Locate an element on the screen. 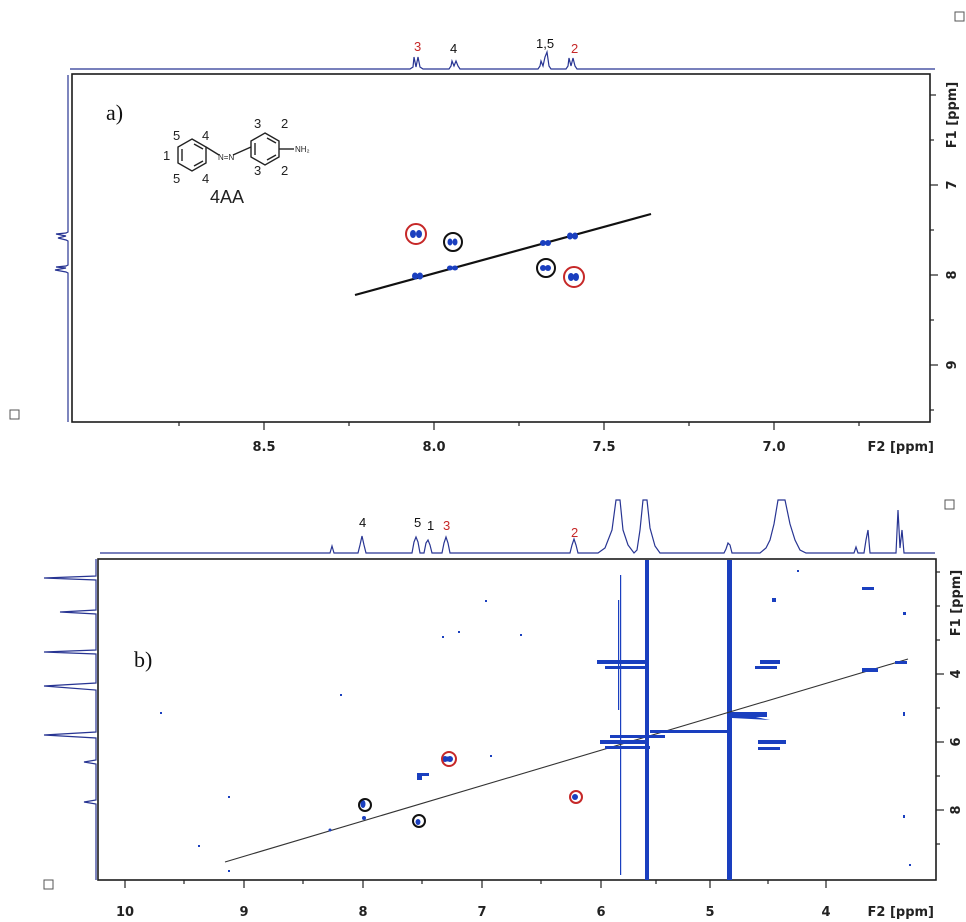 The height and width of the screenshot is (922, 966). left-1d-spectrum is located at coordinates (70, 719).